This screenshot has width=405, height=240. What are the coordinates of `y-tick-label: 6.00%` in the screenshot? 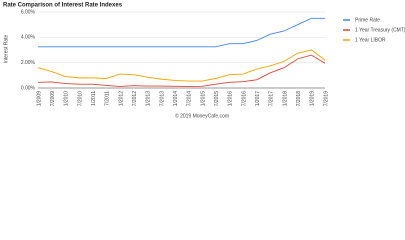 It's located at (28, 12).